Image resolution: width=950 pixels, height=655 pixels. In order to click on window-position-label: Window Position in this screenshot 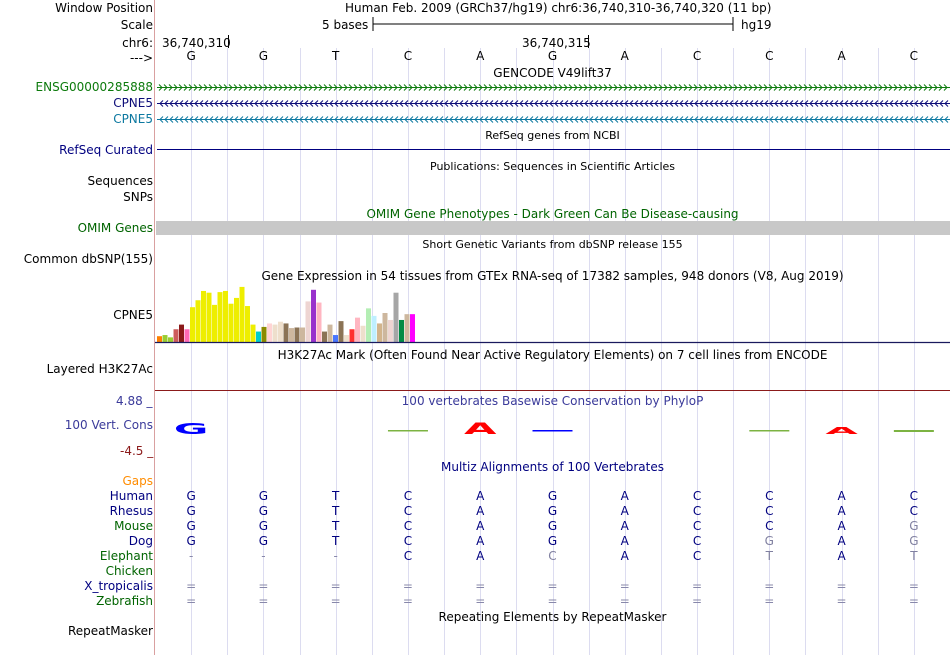, I will do `click(104, 8)`.